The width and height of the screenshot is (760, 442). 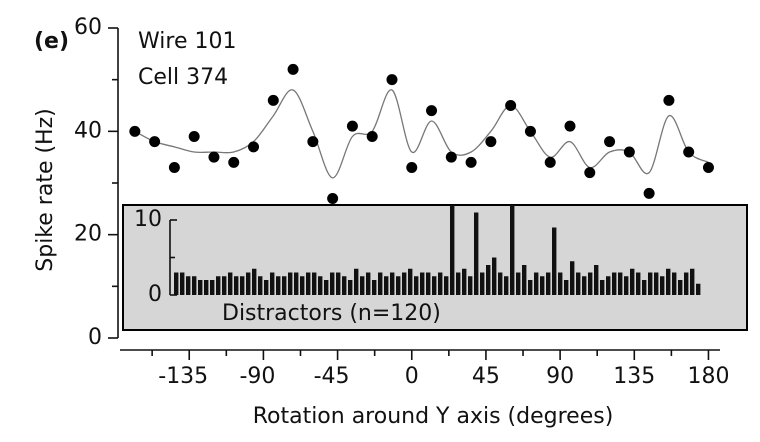 I want to click on y-tick-label: 60, so click(x=88, y=27).